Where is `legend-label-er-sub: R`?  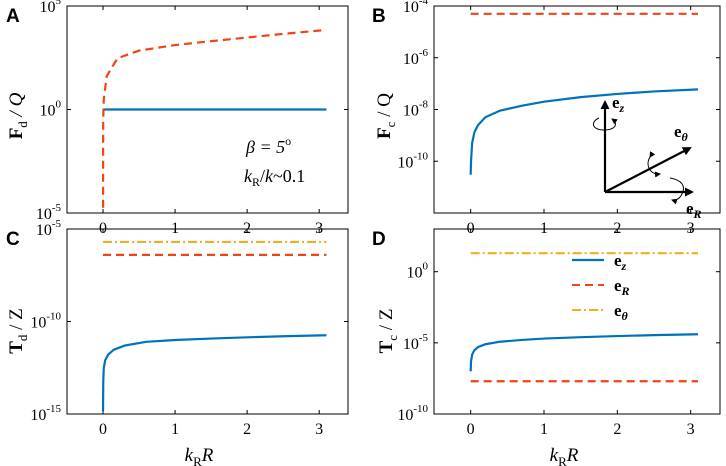
legend-label-er-sub: R is located at coordinates (625, 291).